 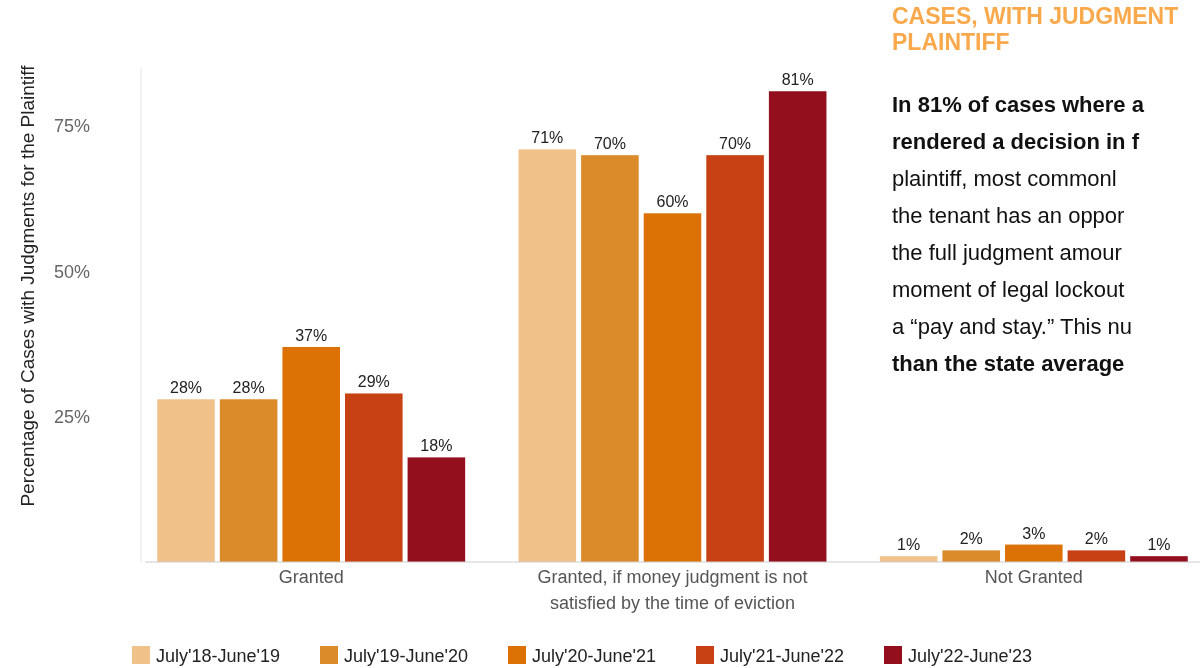 I want to click on x-tick-label: Granted, so click(x=311, y=577).